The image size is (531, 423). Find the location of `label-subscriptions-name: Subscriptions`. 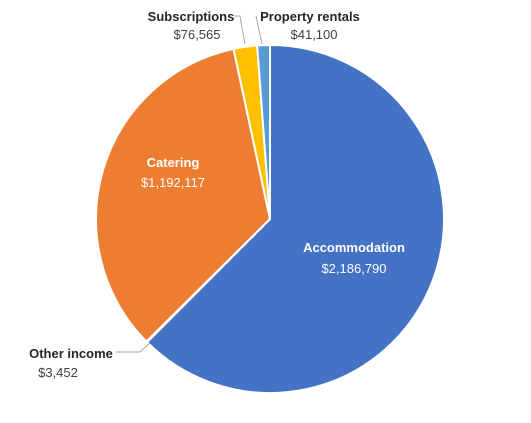

label-subscriptions-name: Subscriptions is located at coordinates (191, 16).